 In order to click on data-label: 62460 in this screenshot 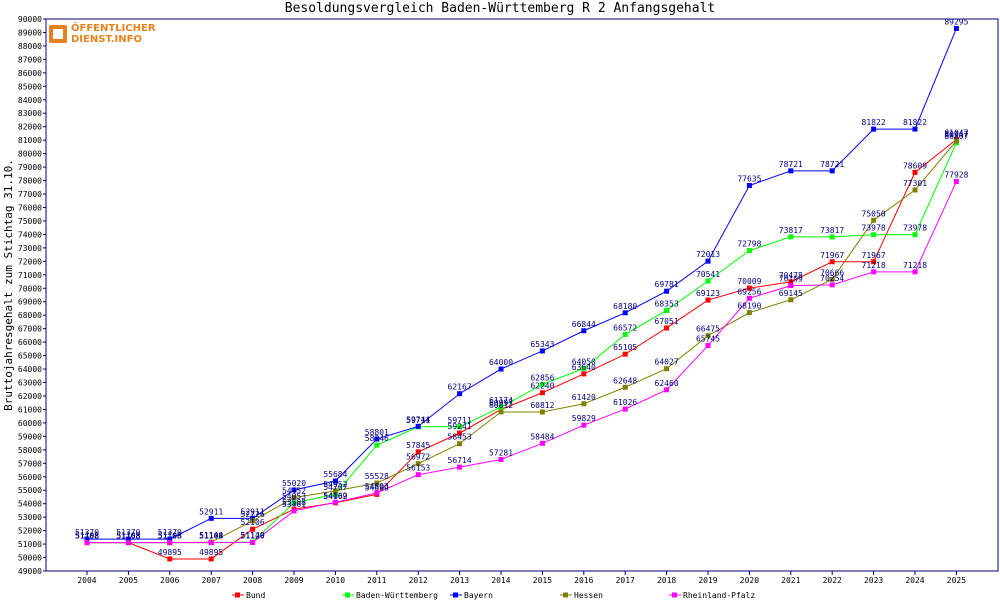, I will do `click(667, 383)`.